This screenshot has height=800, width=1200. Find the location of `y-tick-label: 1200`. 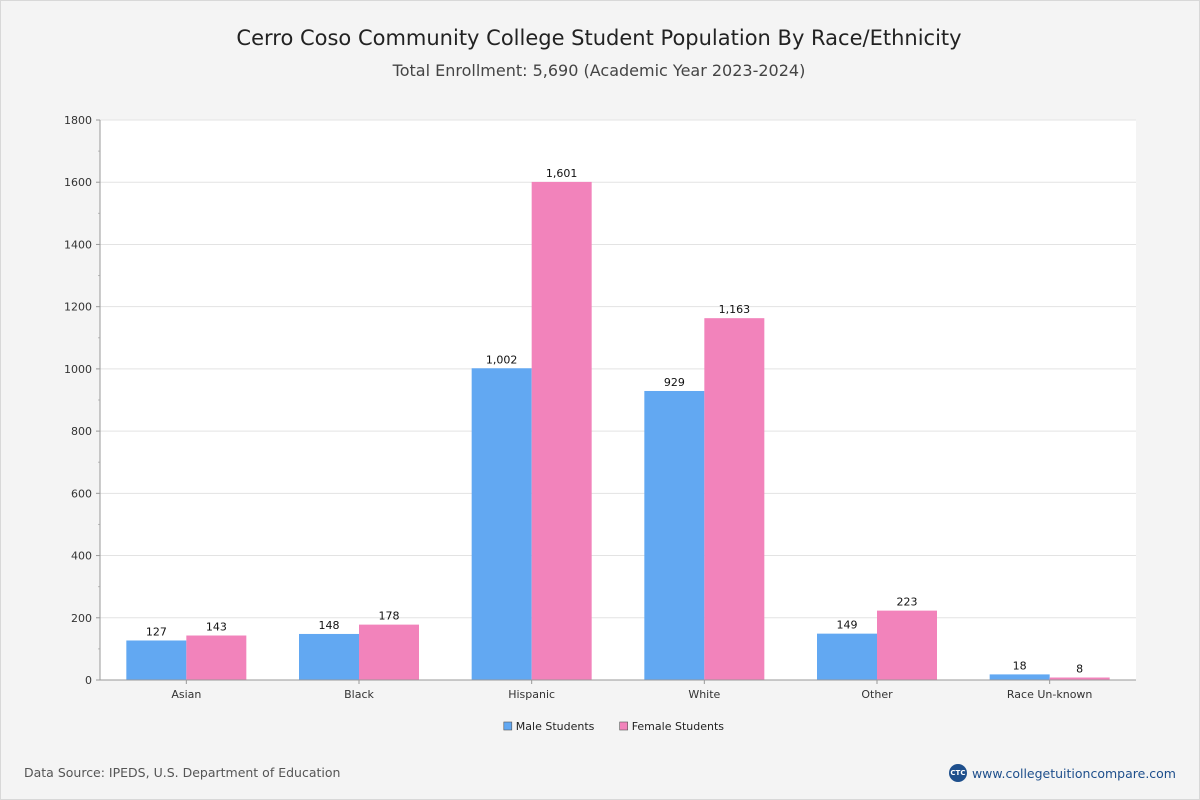

y-tick-label: 1200 is located at coordinates (78, 307).